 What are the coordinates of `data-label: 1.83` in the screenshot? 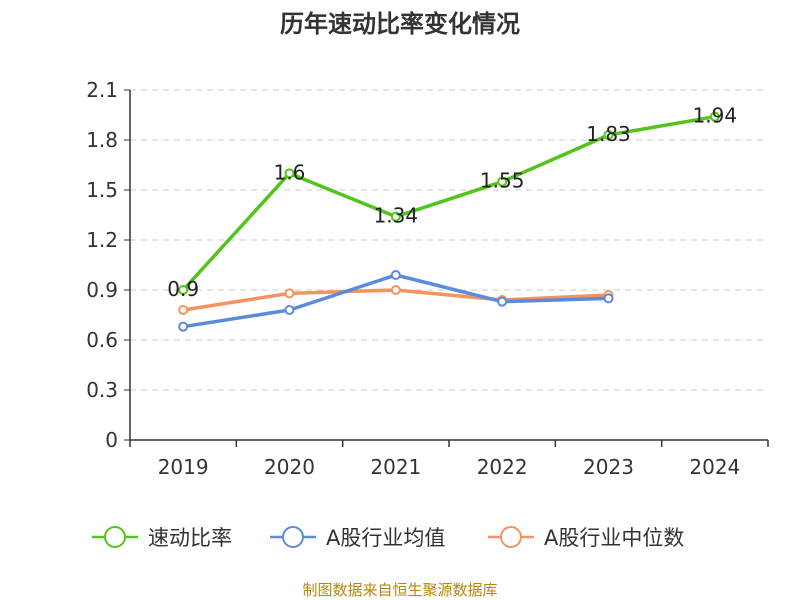 It's located at (608, 134).